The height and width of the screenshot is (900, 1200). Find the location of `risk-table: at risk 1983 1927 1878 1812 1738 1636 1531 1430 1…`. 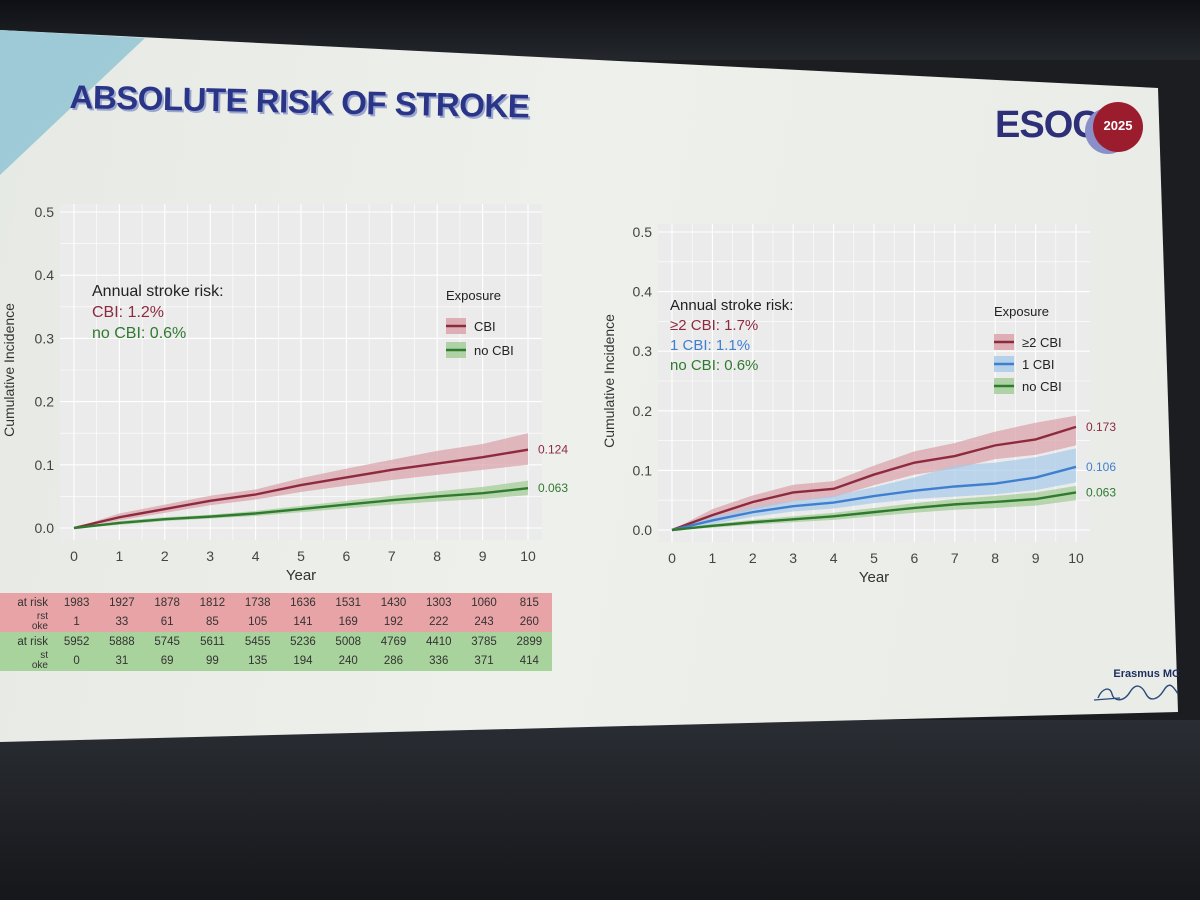

risk-table: at risk 1983 1927 1878 1812 1738 1636 1531 1430 1… is located at coordinates (276, 632).